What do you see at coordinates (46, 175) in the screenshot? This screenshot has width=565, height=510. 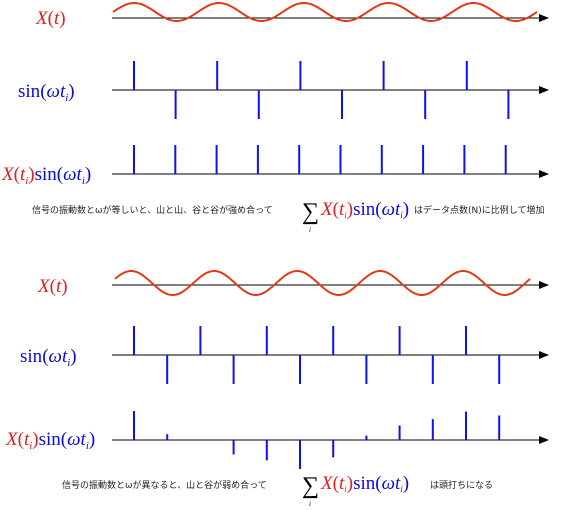 I see `top-product-label: X(ti)sin(ωti)` at bounding box center [46, 175].